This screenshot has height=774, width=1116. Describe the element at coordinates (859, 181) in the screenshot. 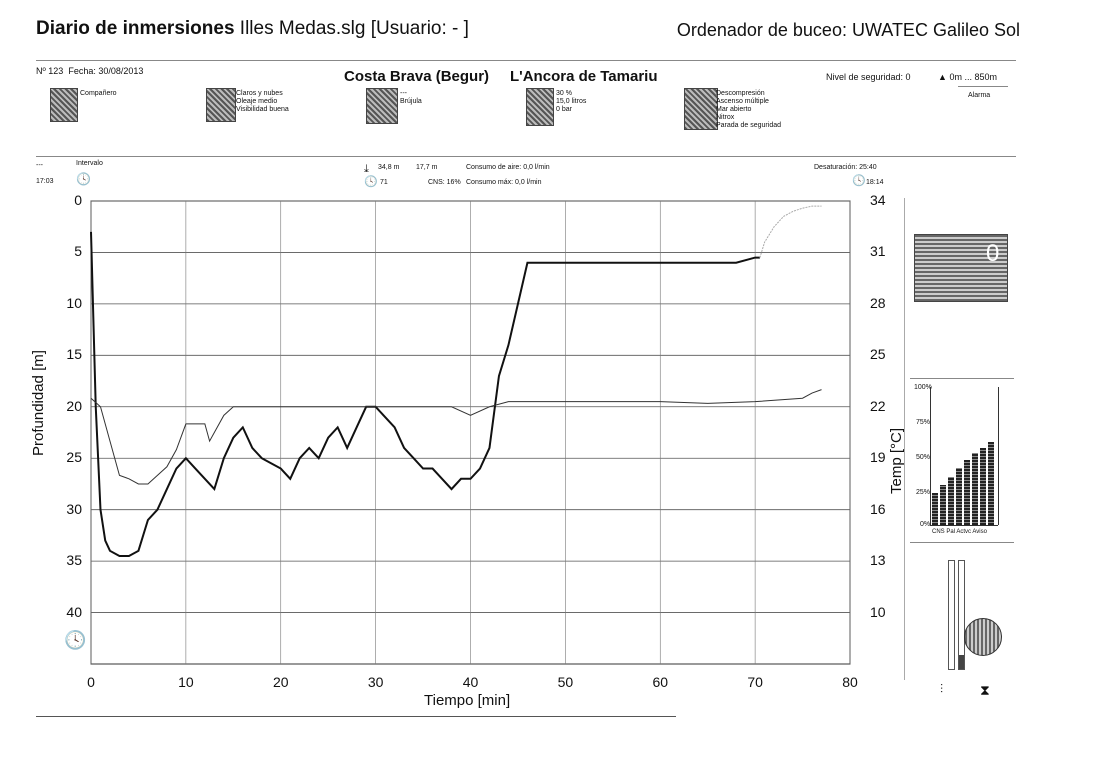

I see `exit-clock-icon: 🕓` at that location.